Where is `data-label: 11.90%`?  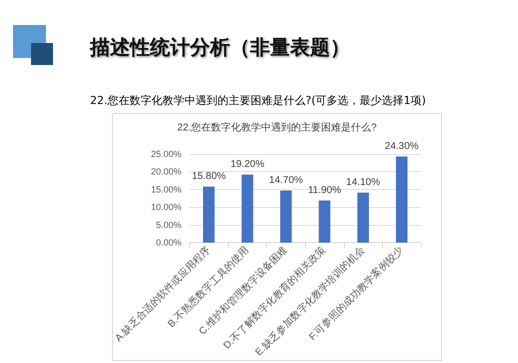
data-label: 11.90% is located at coordinates (325, 190).